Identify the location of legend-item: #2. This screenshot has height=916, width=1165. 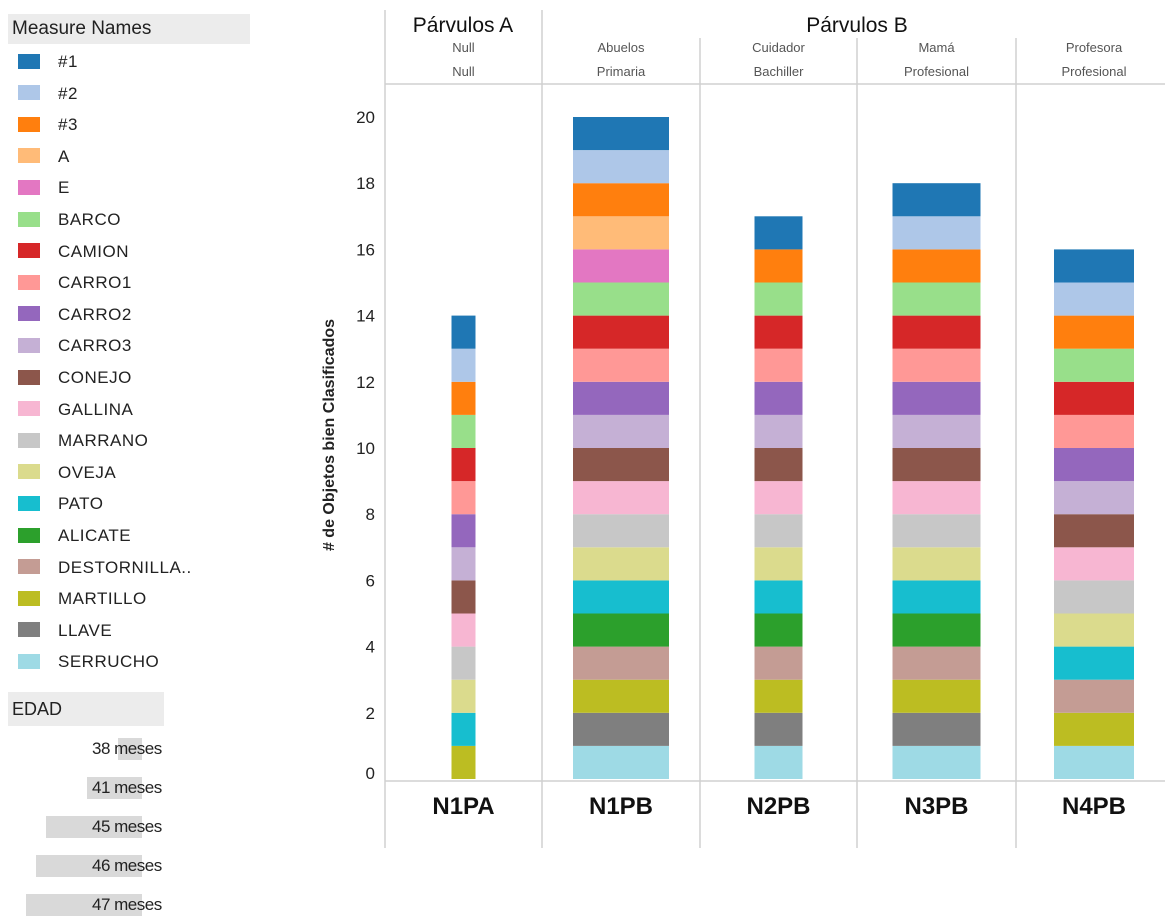
(48, 94).